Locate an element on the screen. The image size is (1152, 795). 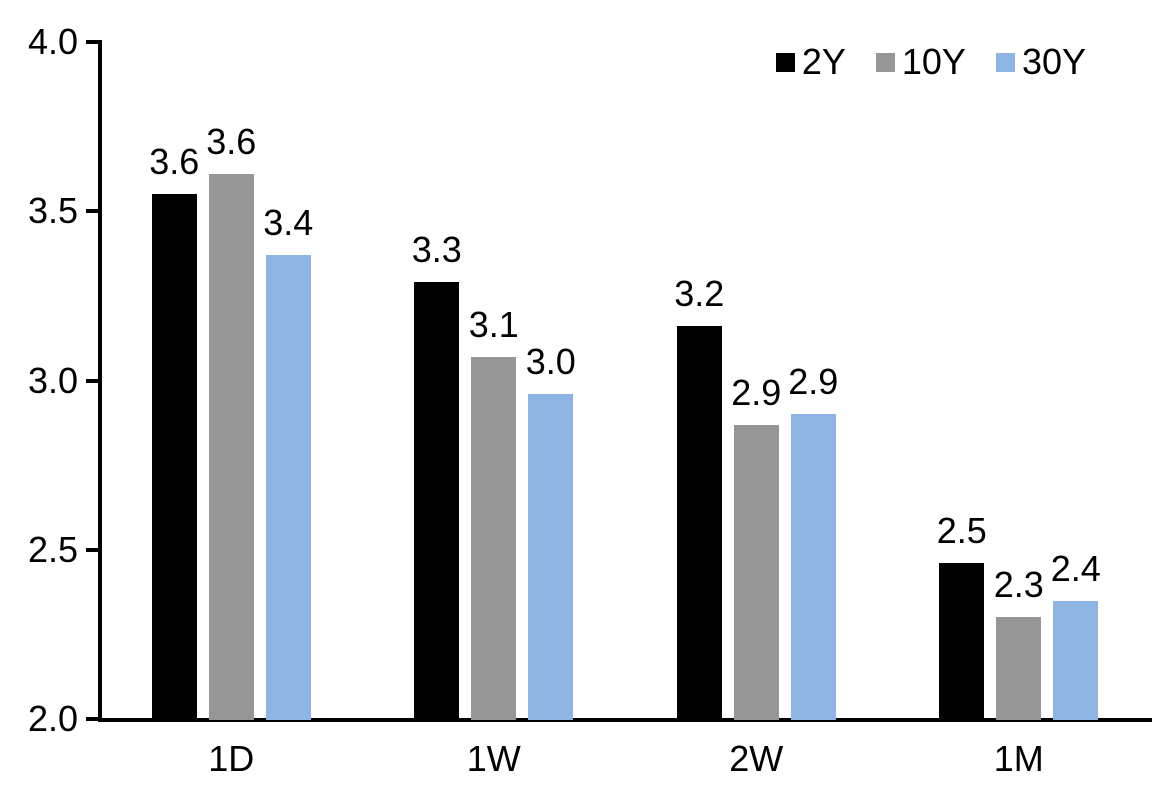
bar-10y-1d is located at coordinates (231, 447).